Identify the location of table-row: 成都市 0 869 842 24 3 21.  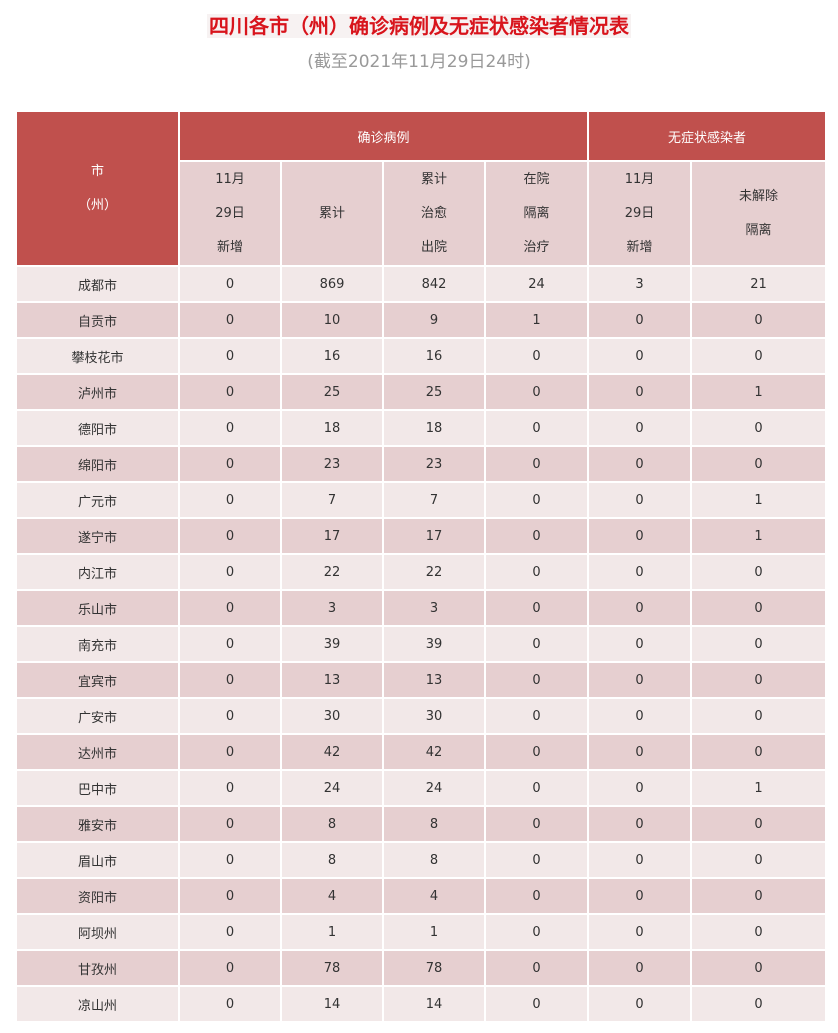
(421, 284).